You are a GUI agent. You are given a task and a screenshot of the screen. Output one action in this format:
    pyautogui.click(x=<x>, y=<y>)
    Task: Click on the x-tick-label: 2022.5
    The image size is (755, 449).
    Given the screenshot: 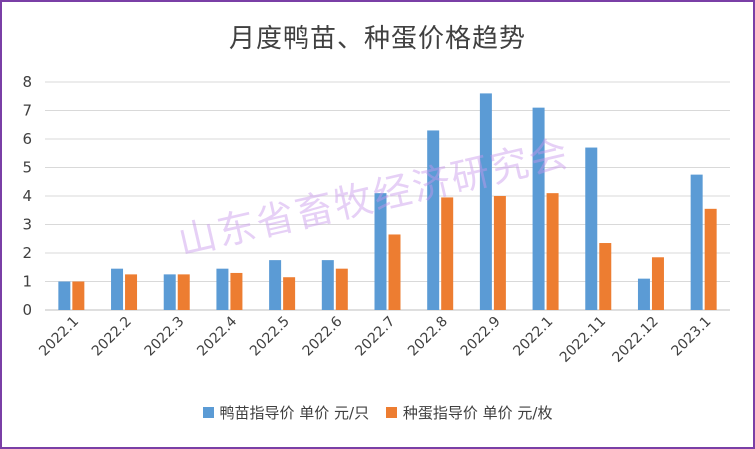 What is the action you would take?
    pyautogui.click(x=270, y=337)
    